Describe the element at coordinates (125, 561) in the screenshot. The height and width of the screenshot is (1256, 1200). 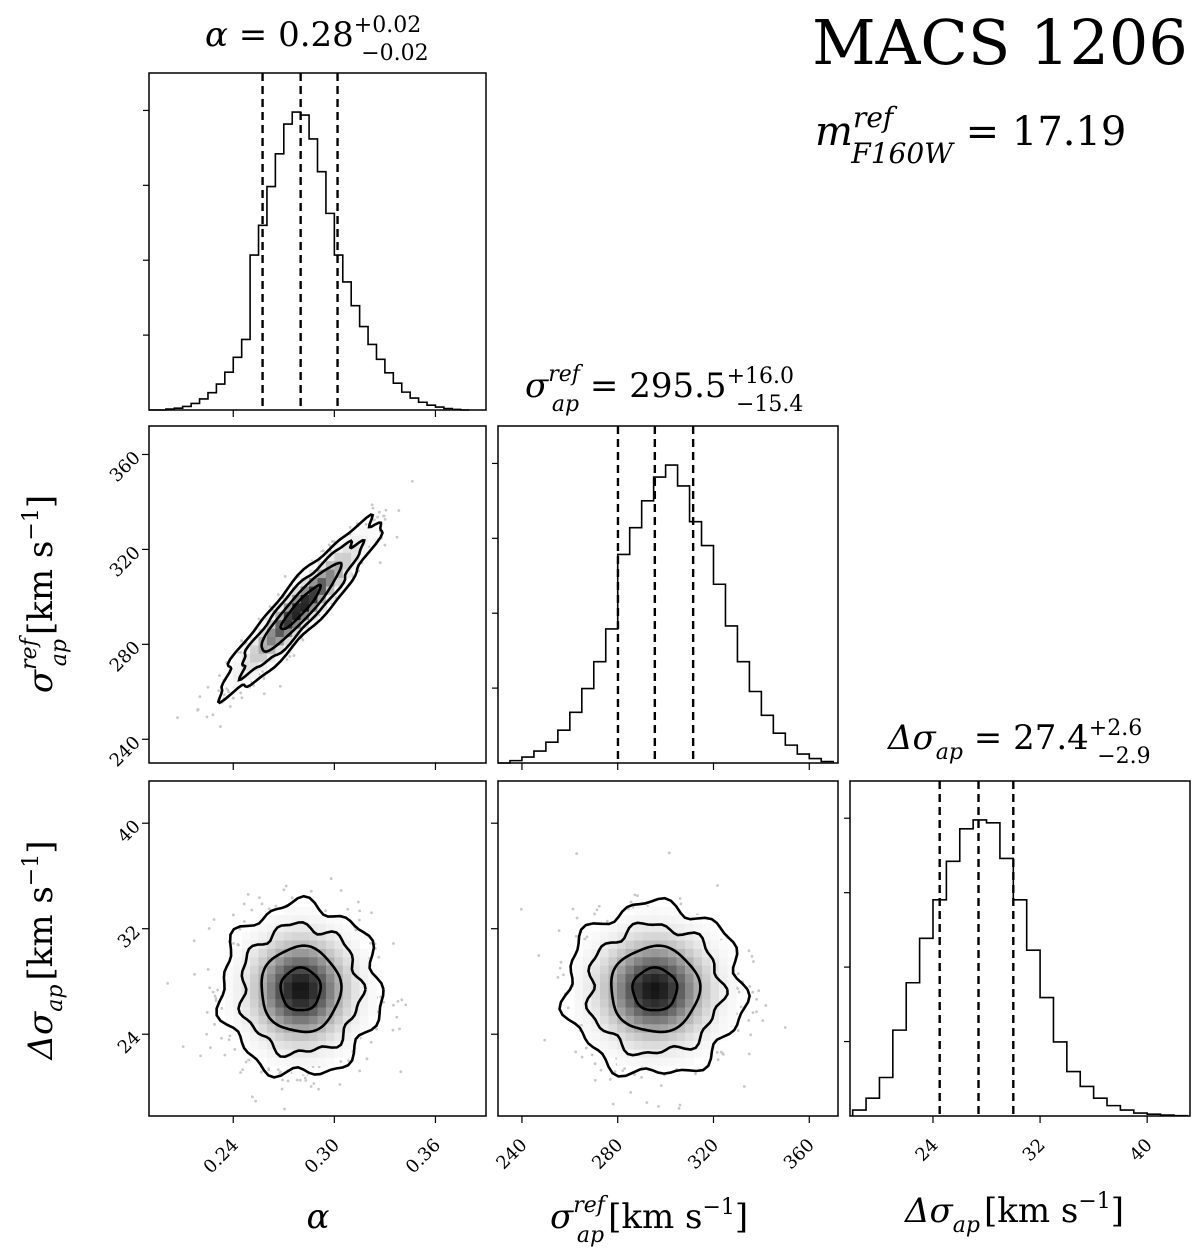
I see `y-tick-label-sigma_ap_ref: 320` at that location.